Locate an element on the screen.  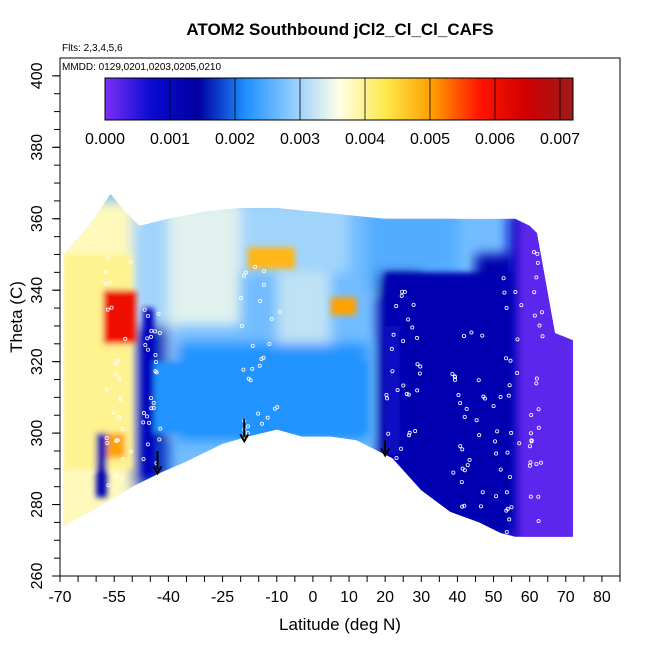
colorbar-tick-label: 0.004 is located at coordinates (365, 139).